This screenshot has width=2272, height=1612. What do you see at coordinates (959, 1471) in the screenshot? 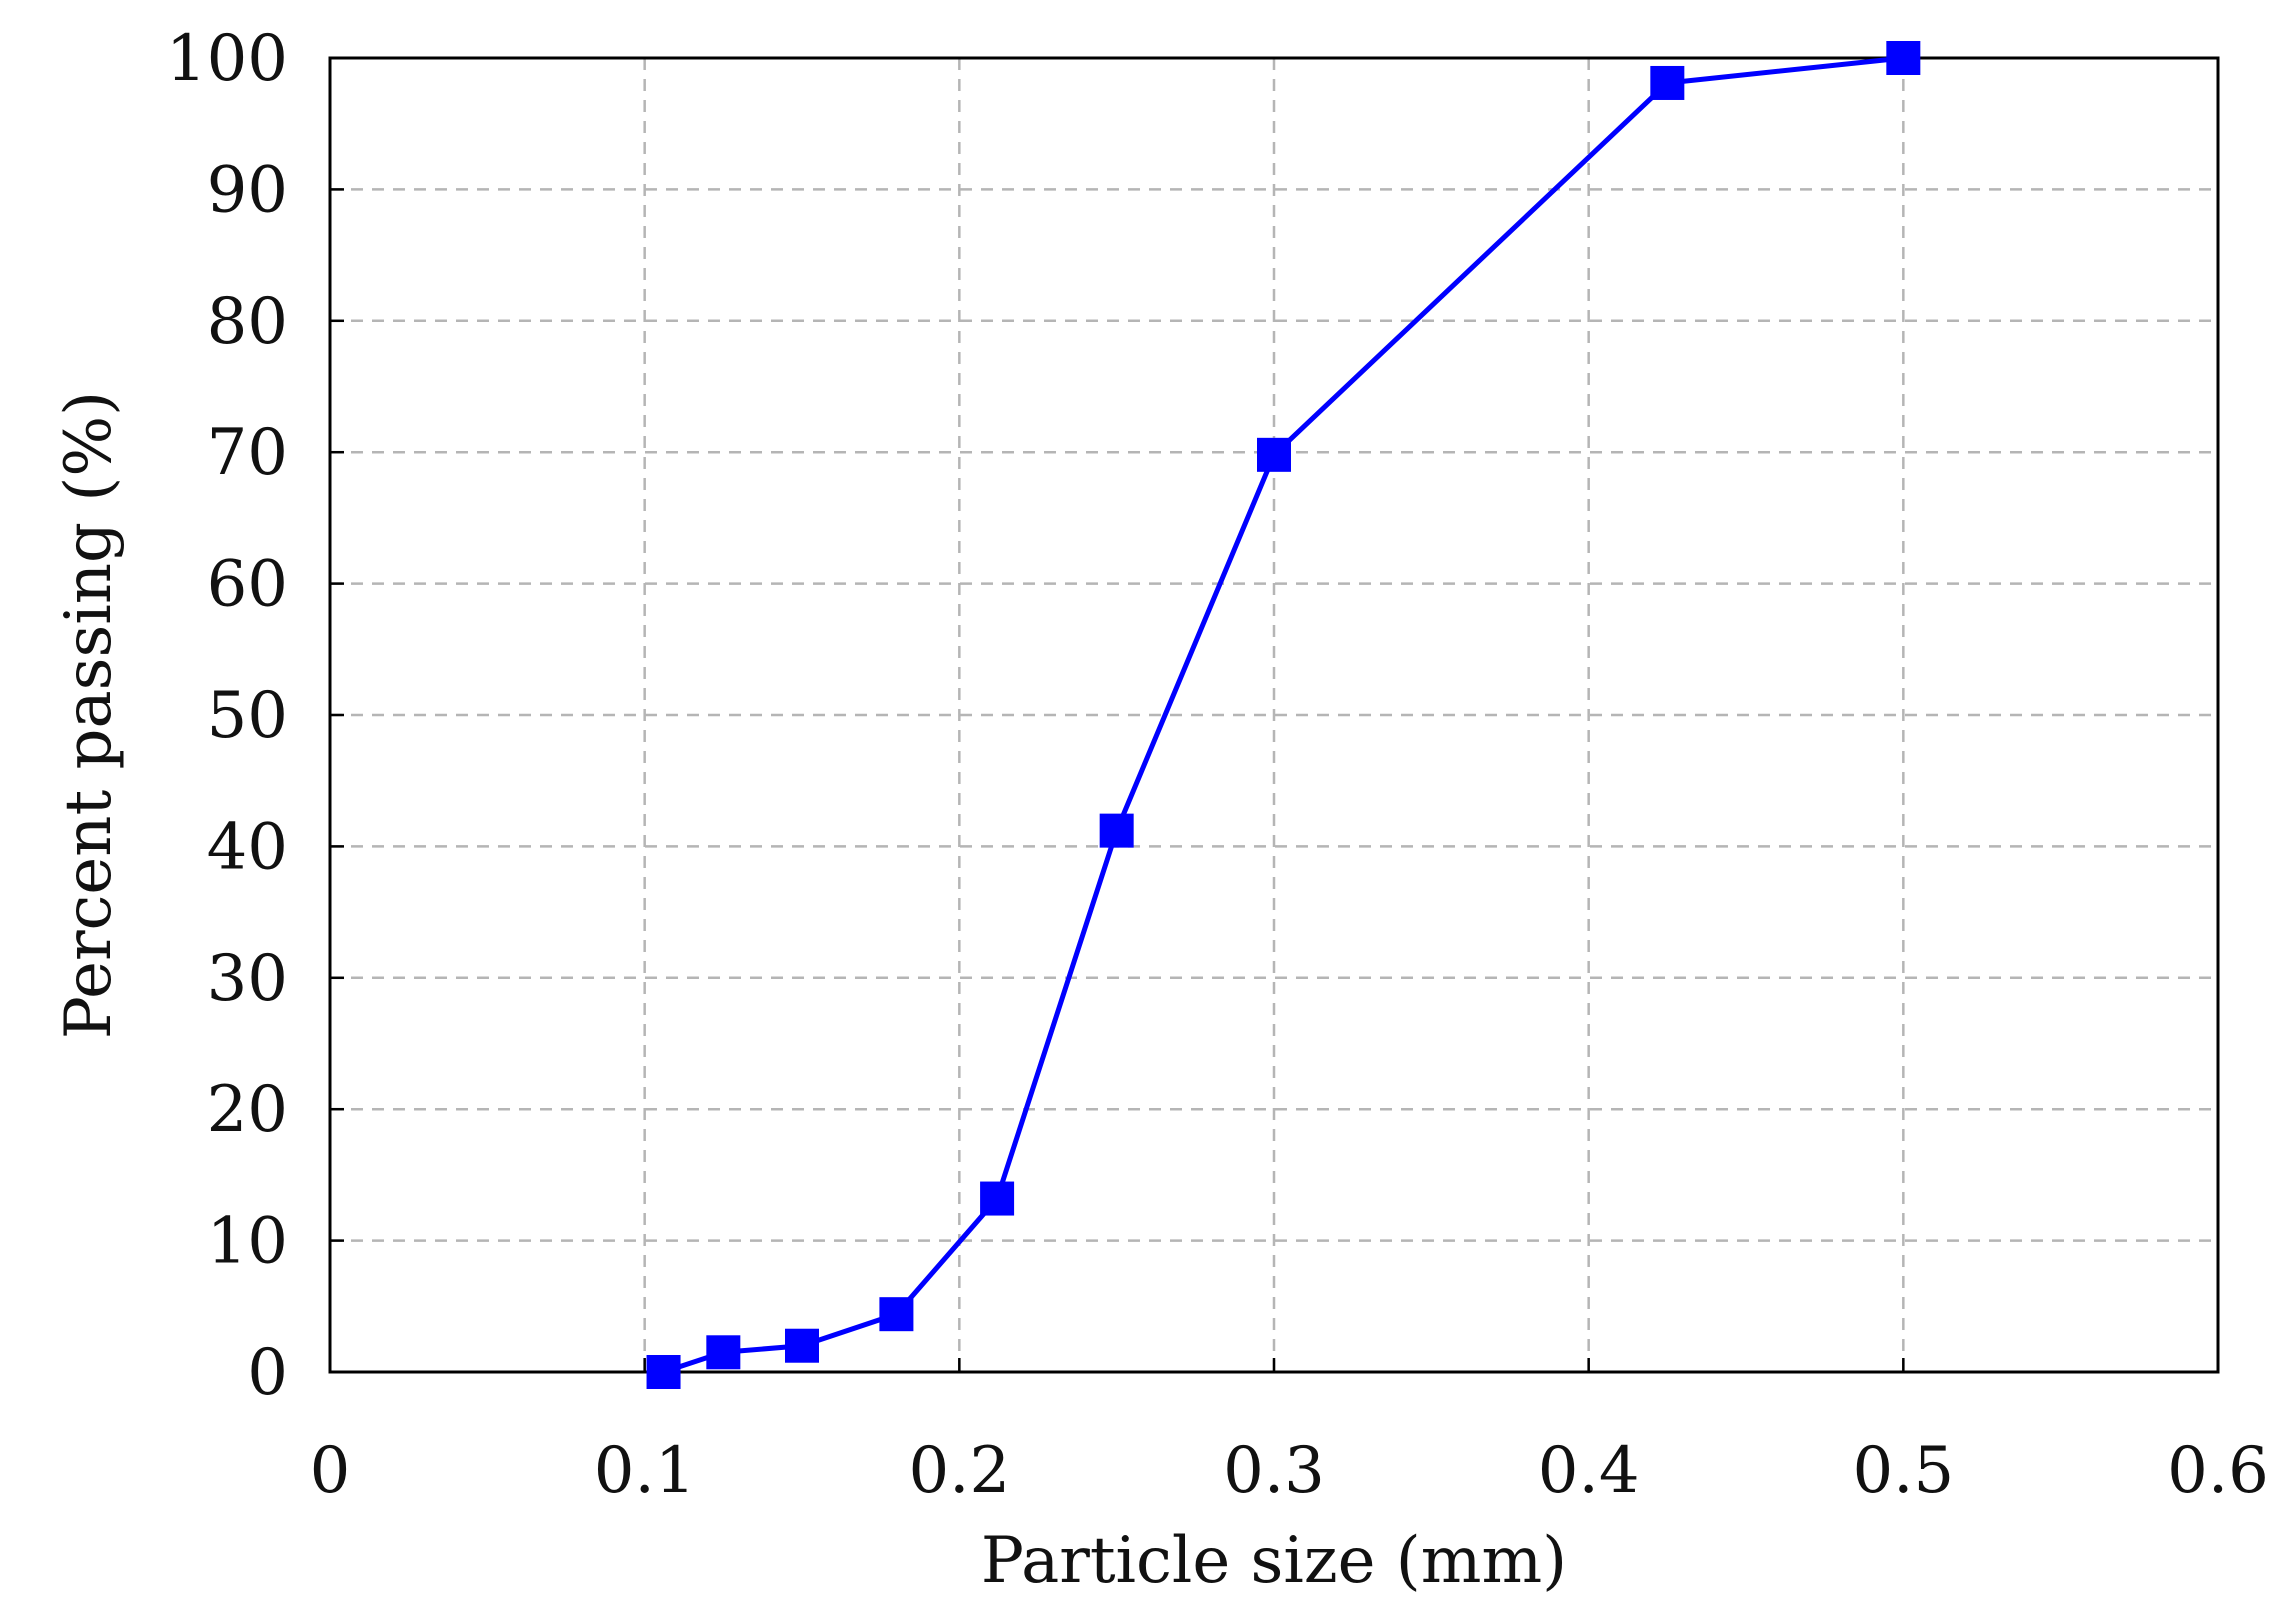
I see `x-tick-label: 0.2` at bounding box center [959, 1471].